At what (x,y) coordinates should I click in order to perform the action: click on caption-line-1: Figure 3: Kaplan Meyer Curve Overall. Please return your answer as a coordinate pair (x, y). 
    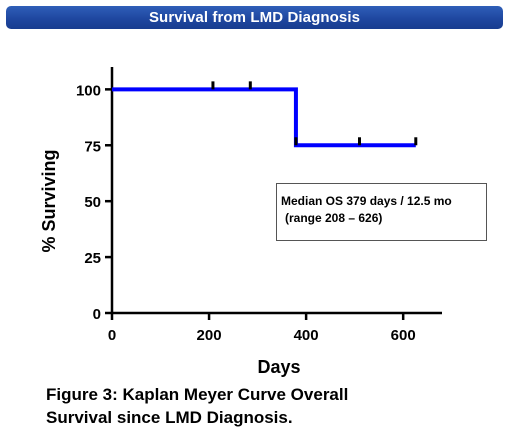
    Looking at the image, I should click on (197, 394).